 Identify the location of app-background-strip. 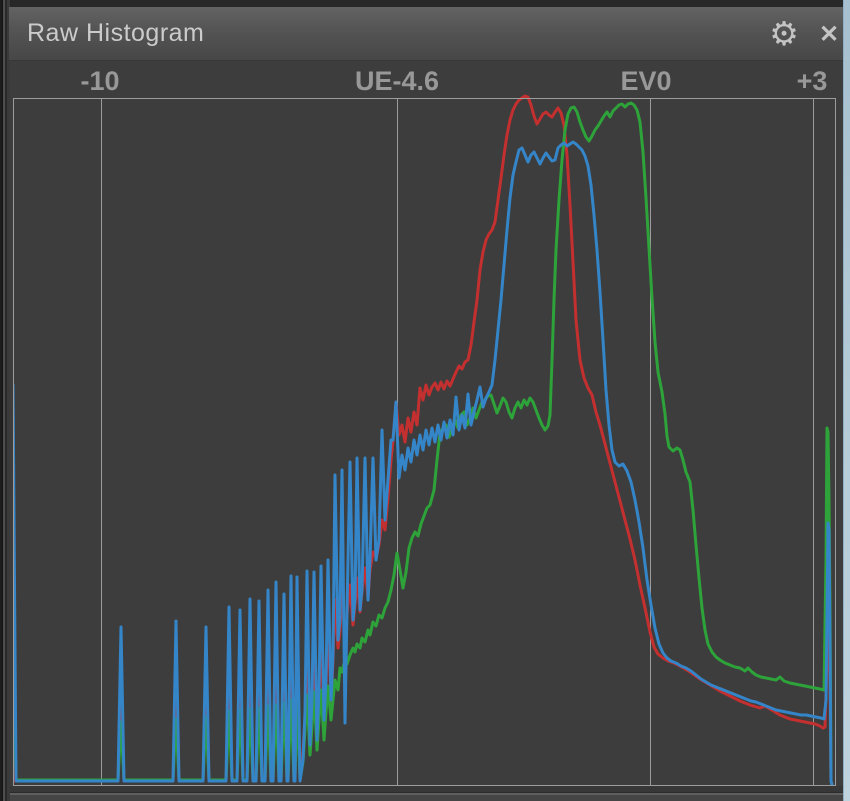
(846, 400).